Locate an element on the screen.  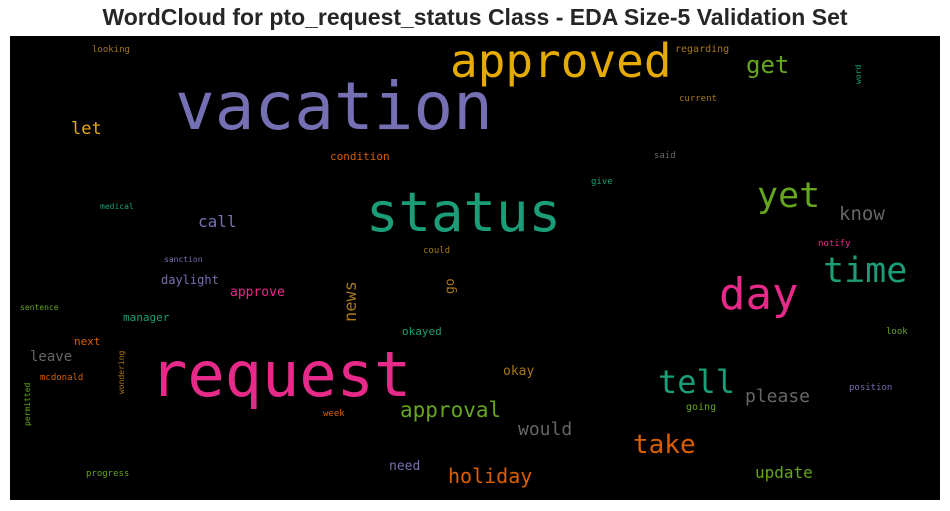
word-progress: progress is located at coordinates (108, 474).